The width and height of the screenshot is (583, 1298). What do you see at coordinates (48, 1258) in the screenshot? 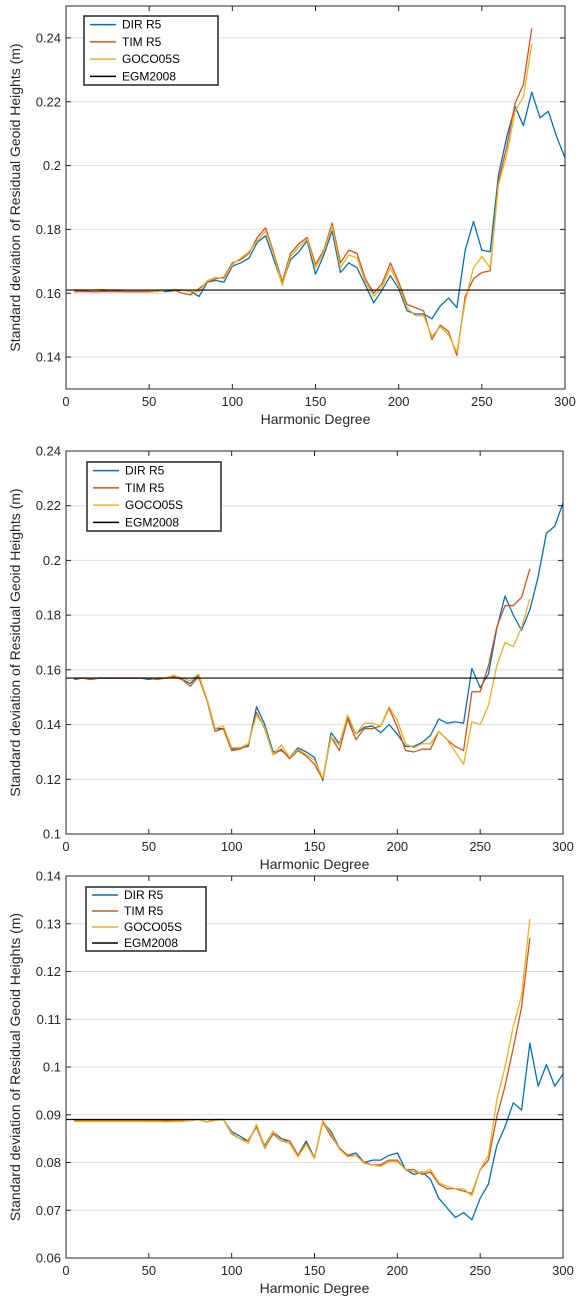
I see `y-tick-label: 0.06` at bounding box center [48, 1258].